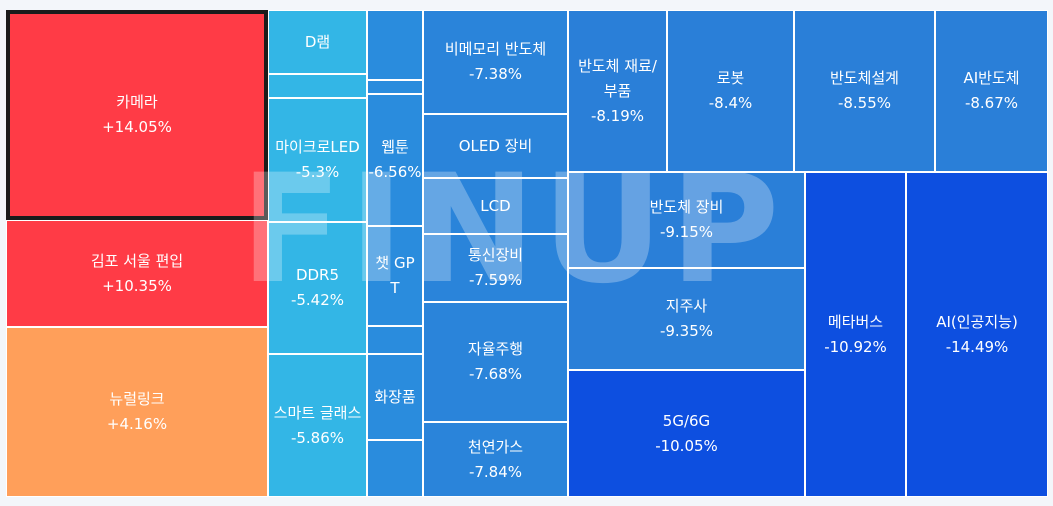 The height and width of the screenshot is (506, 1053). I want to click on tile-name: 자율주행, so click(495, 349).